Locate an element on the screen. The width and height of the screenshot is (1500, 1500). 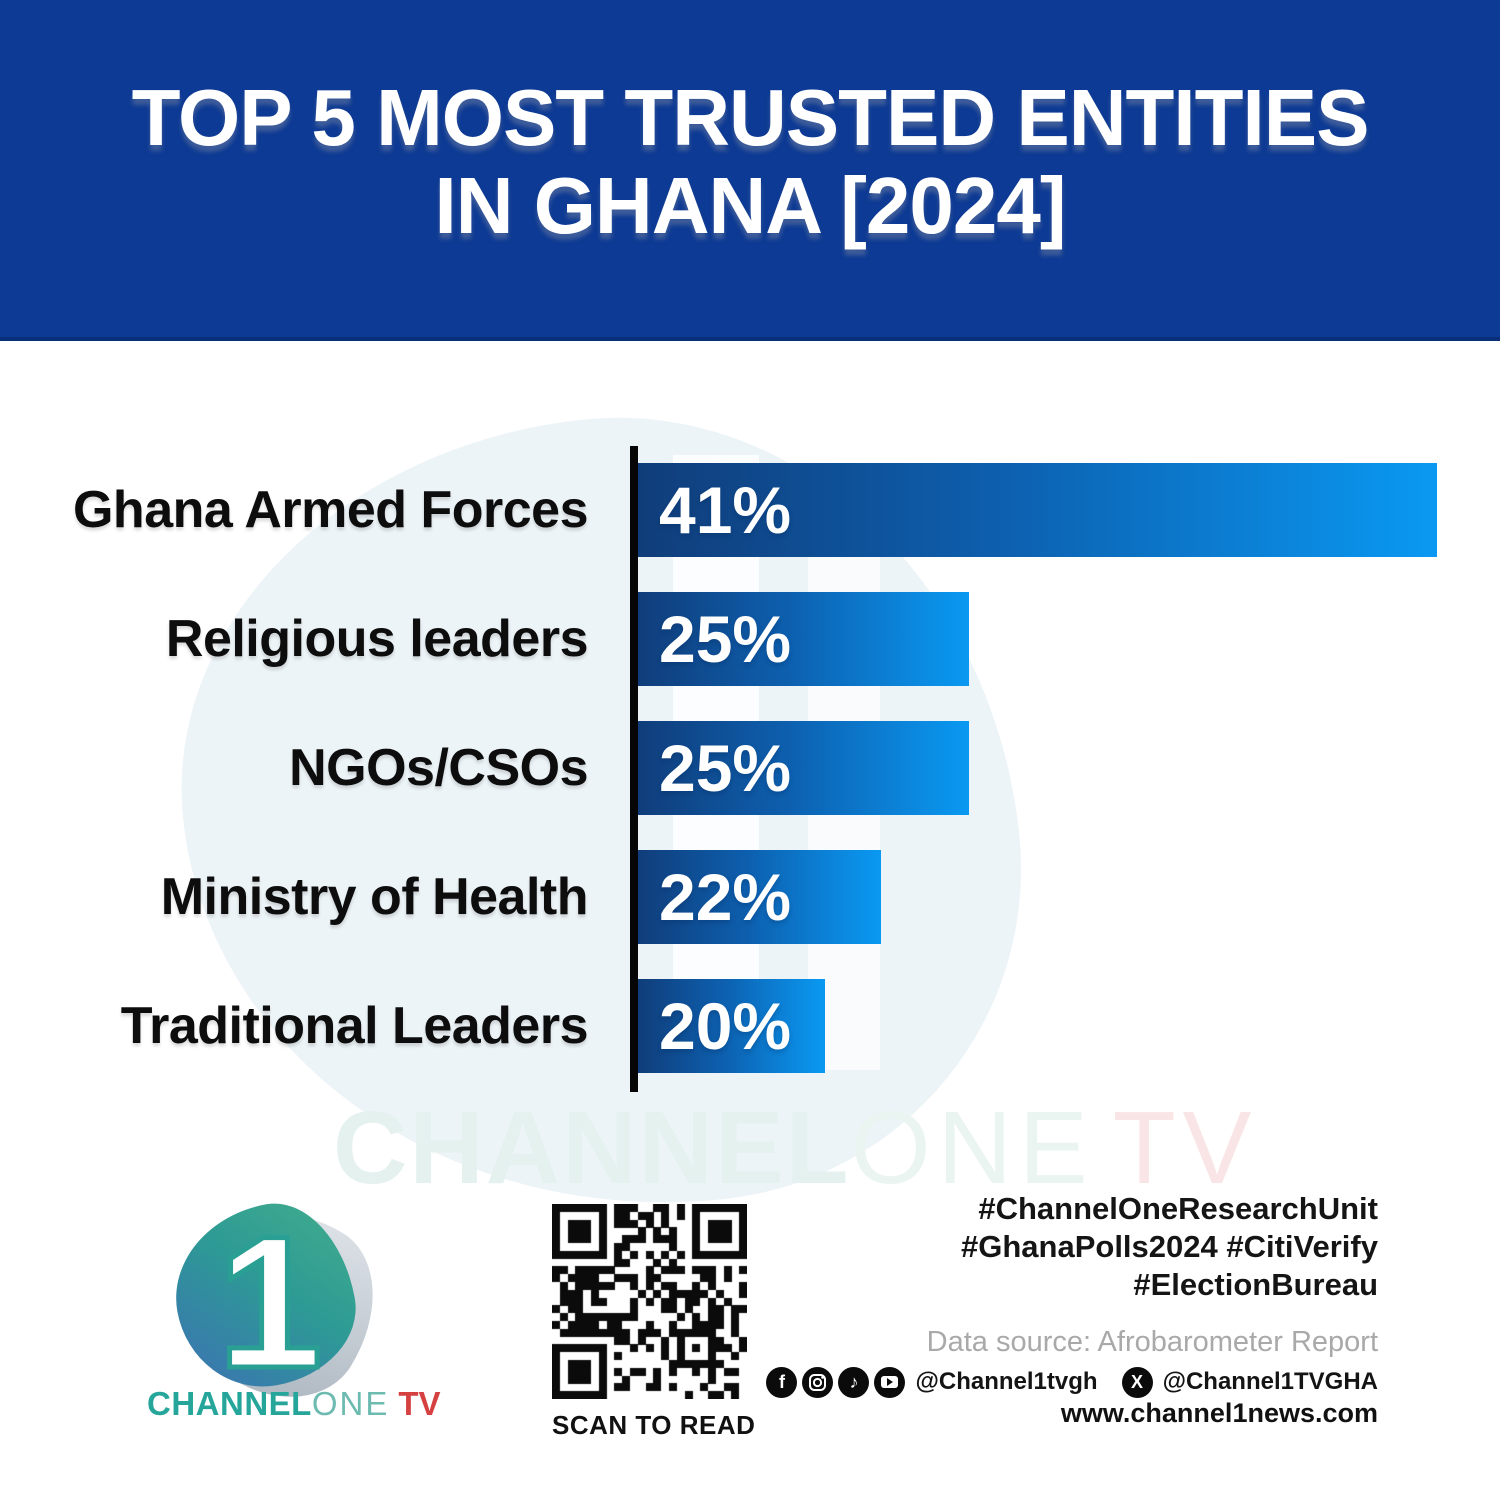
chart-row: NGOs/CSOs 25% is located at coordinates (750, 768).